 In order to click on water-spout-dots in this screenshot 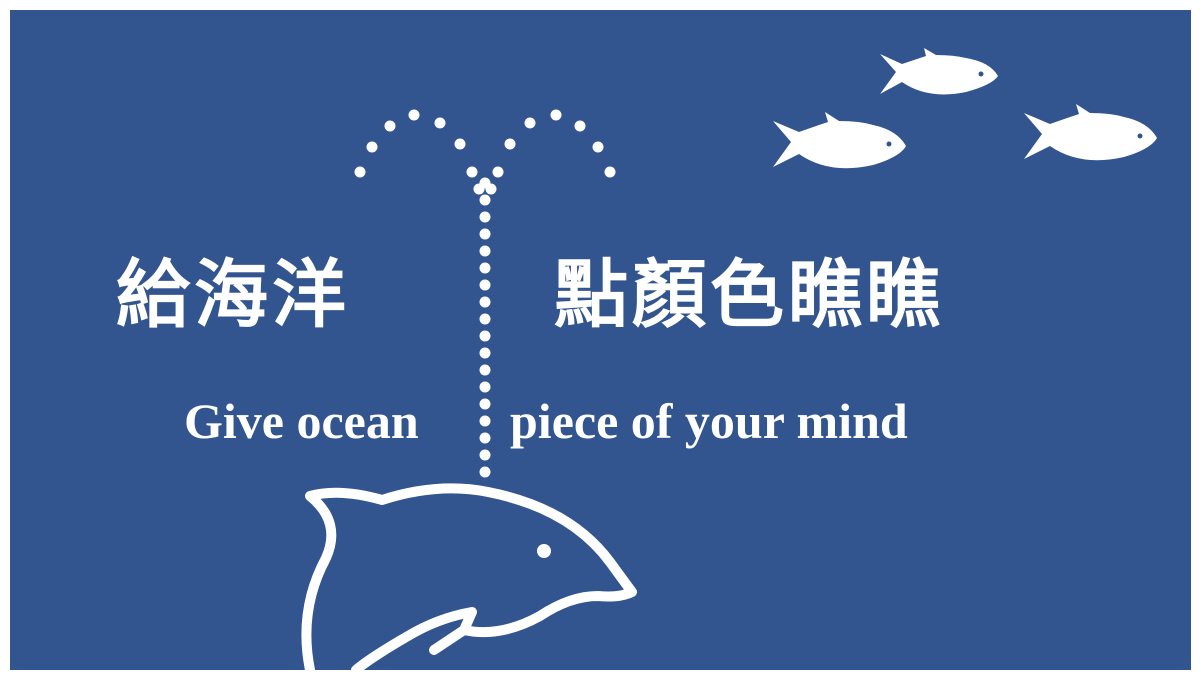, I will do `click(485, 293)`.